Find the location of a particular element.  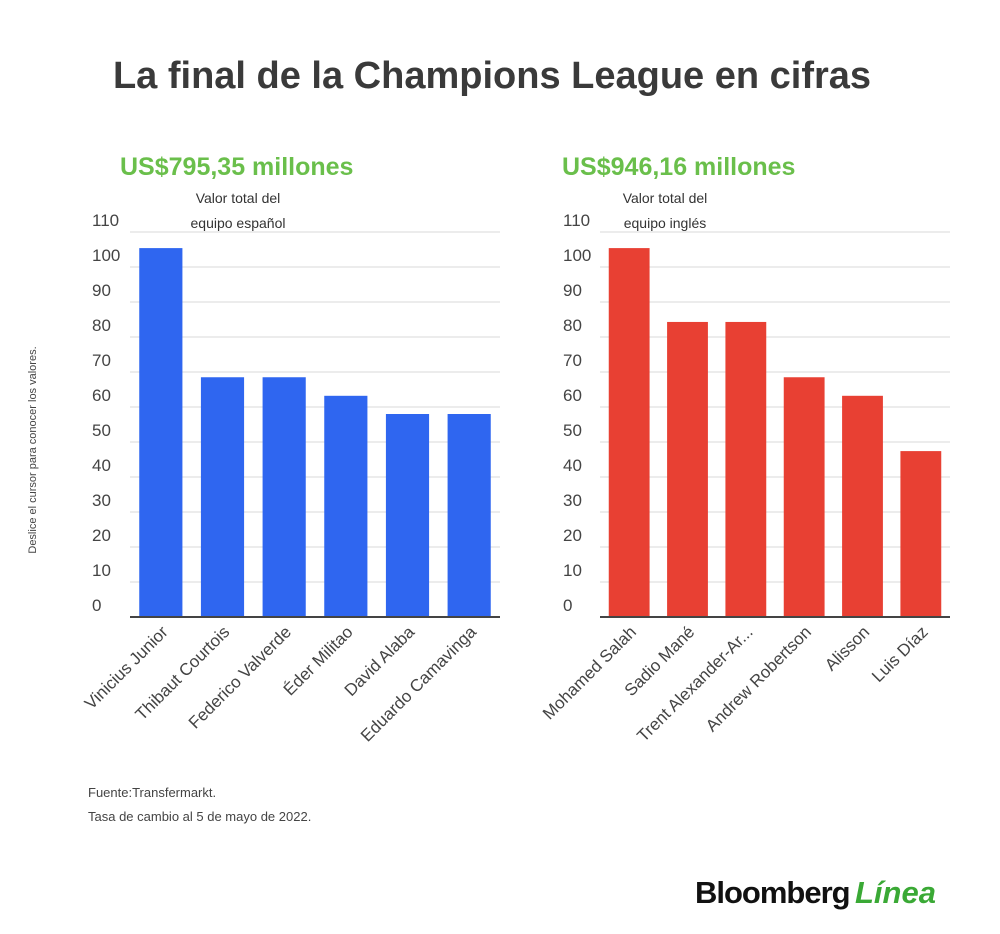

chart-headline: US$795,35 millones is located at coordinates (236, 167).